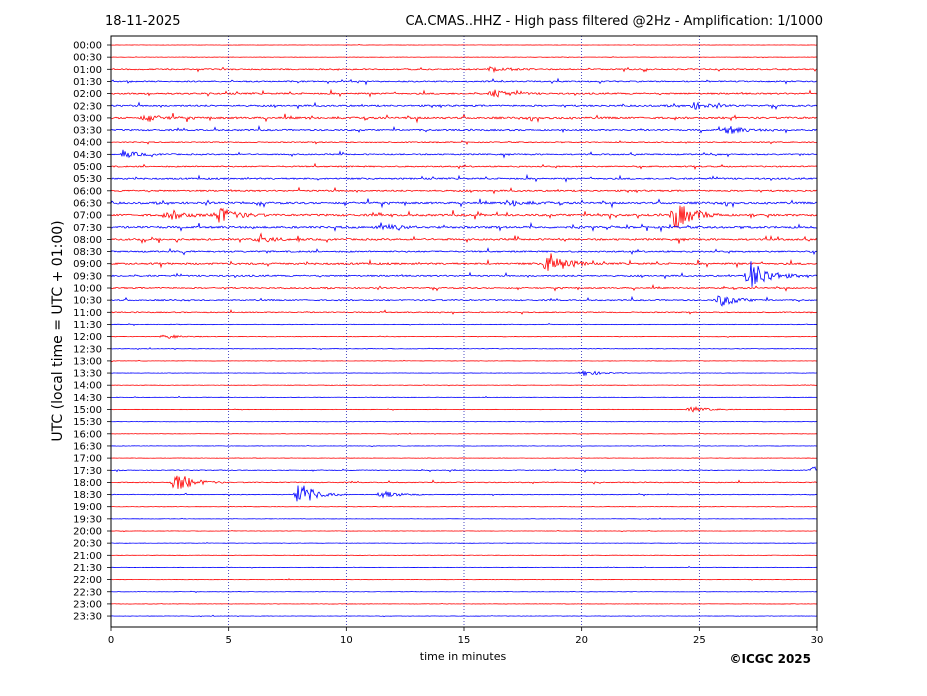 The image size is (927, 696). I want to click on y-tick-label: 09:00, so click(87, 264).